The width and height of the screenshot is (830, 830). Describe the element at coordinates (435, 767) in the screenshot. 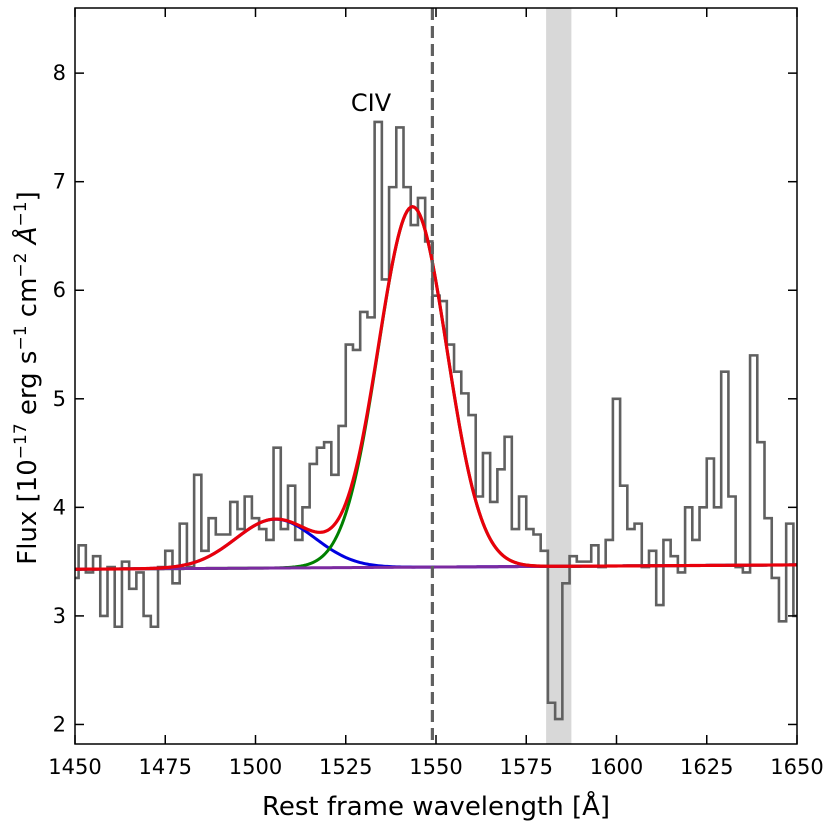

I see `x-tick-label: 1550` at that location.